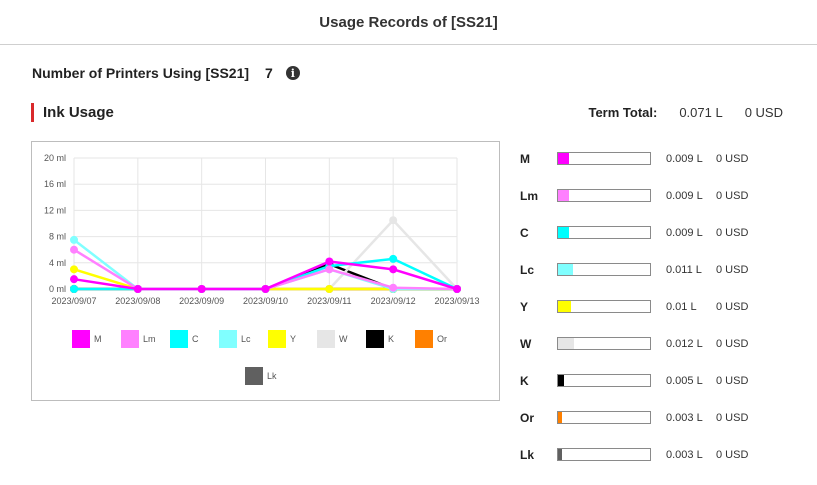  What do you see at coordinates (660, 195) in the screenshot?
I see `usage-row-lm: Lm 0.009 L 0 USD` at bounding box center [660, 195].